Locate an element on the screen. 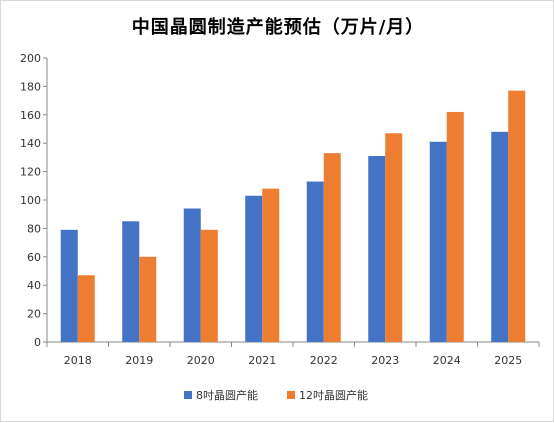  y-tick-label: 200 is located at coordinates (30, 58).